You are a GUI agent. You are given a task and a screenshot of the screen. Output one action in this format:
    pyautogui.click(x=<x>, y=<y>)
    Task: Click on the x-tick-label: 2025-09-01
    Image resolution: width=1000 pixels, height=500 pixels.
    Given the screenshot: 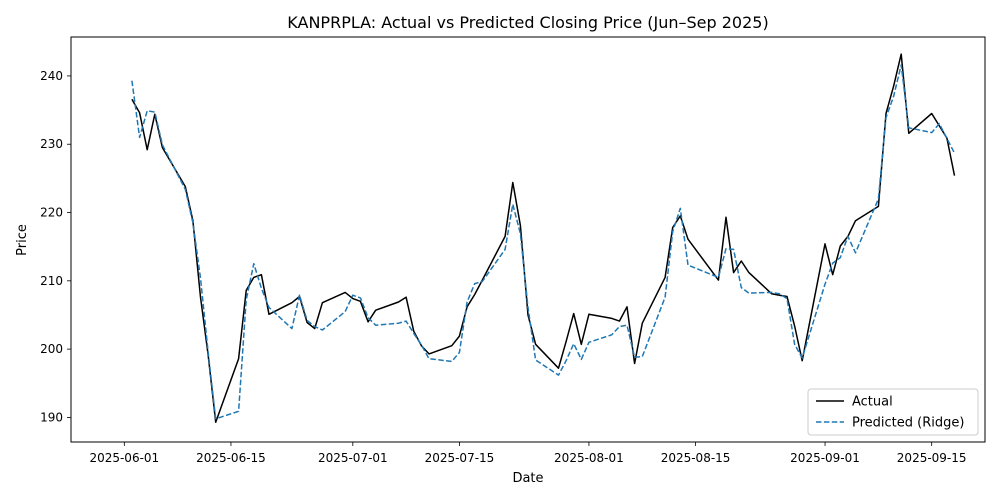 What is the action you would take?
    pyautogui.click(x=825, y=458)
    